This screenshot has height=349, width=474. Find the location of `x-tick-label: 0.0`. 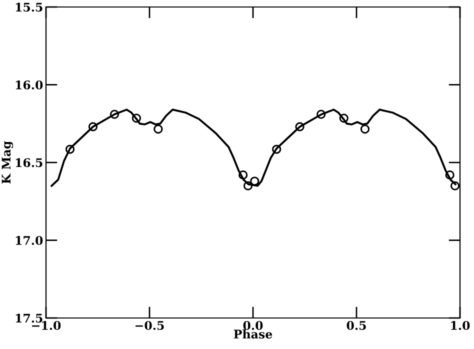

x-tick-label: 0.0 is located at coordinates (253, 325).